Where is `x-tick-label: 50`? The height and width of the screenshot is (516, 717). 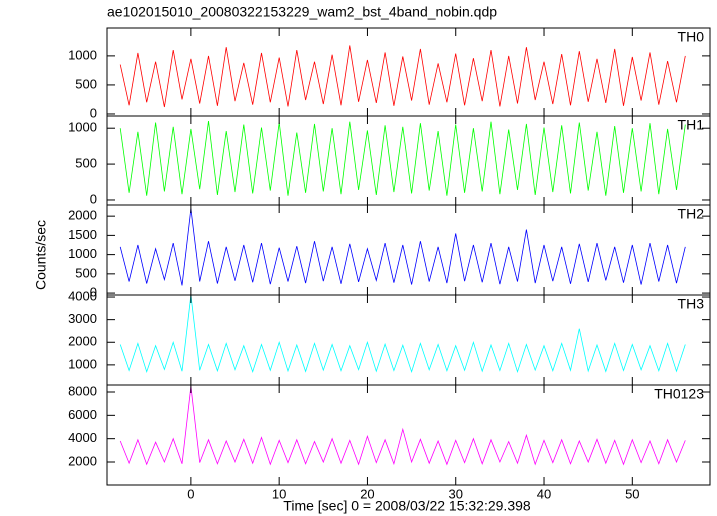
x-tick-label: 50 is located at coordinates (632, 493).